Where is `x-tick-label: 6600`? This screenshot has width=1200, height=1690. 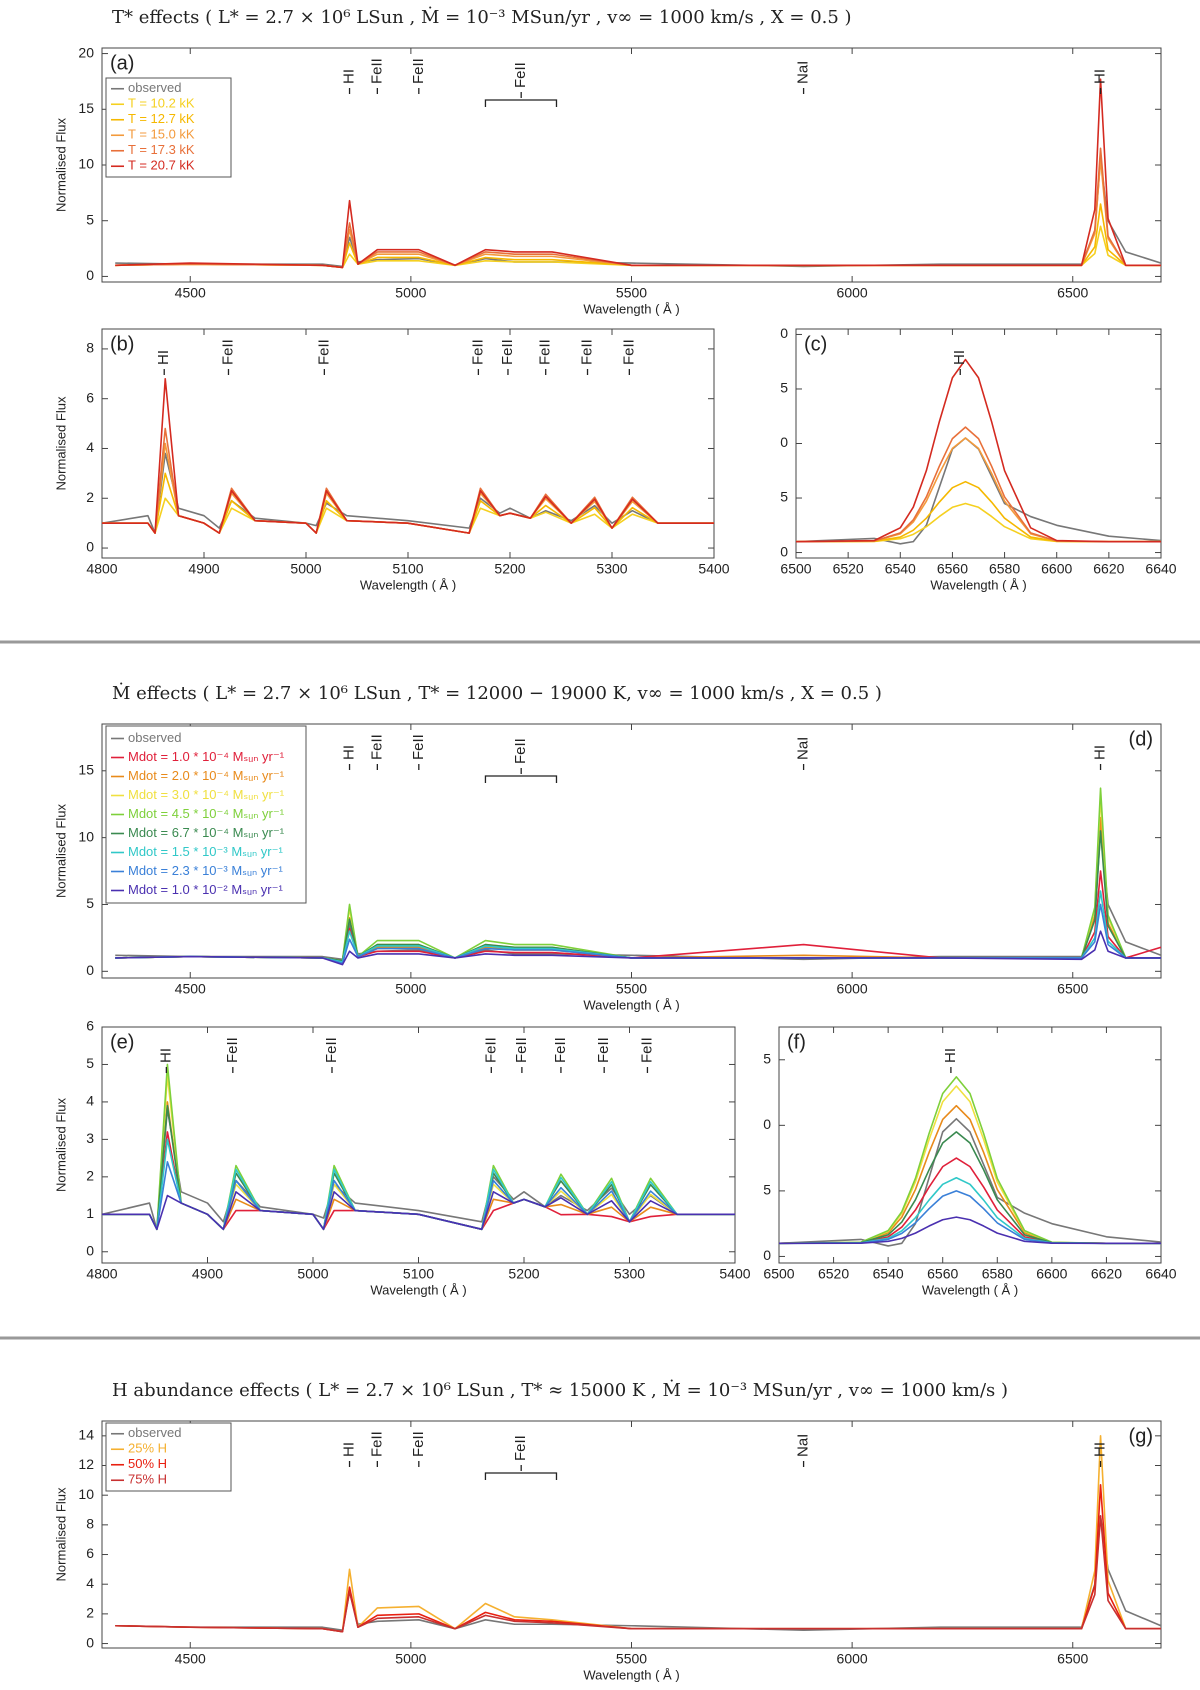 x-tick-label: 6600 is located at coordinates (1056, 569).